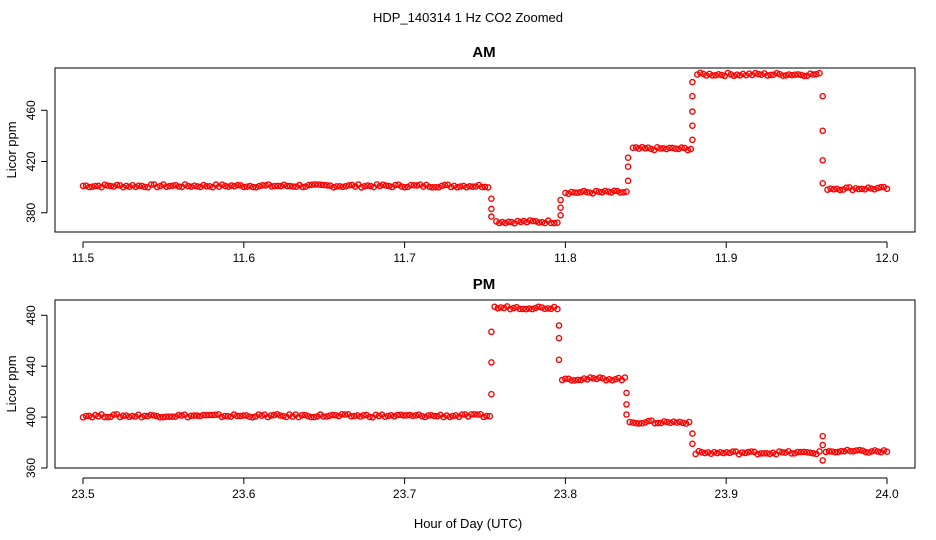  I want to click on pm-x-tick-label: 24.0, so click(887, 494).